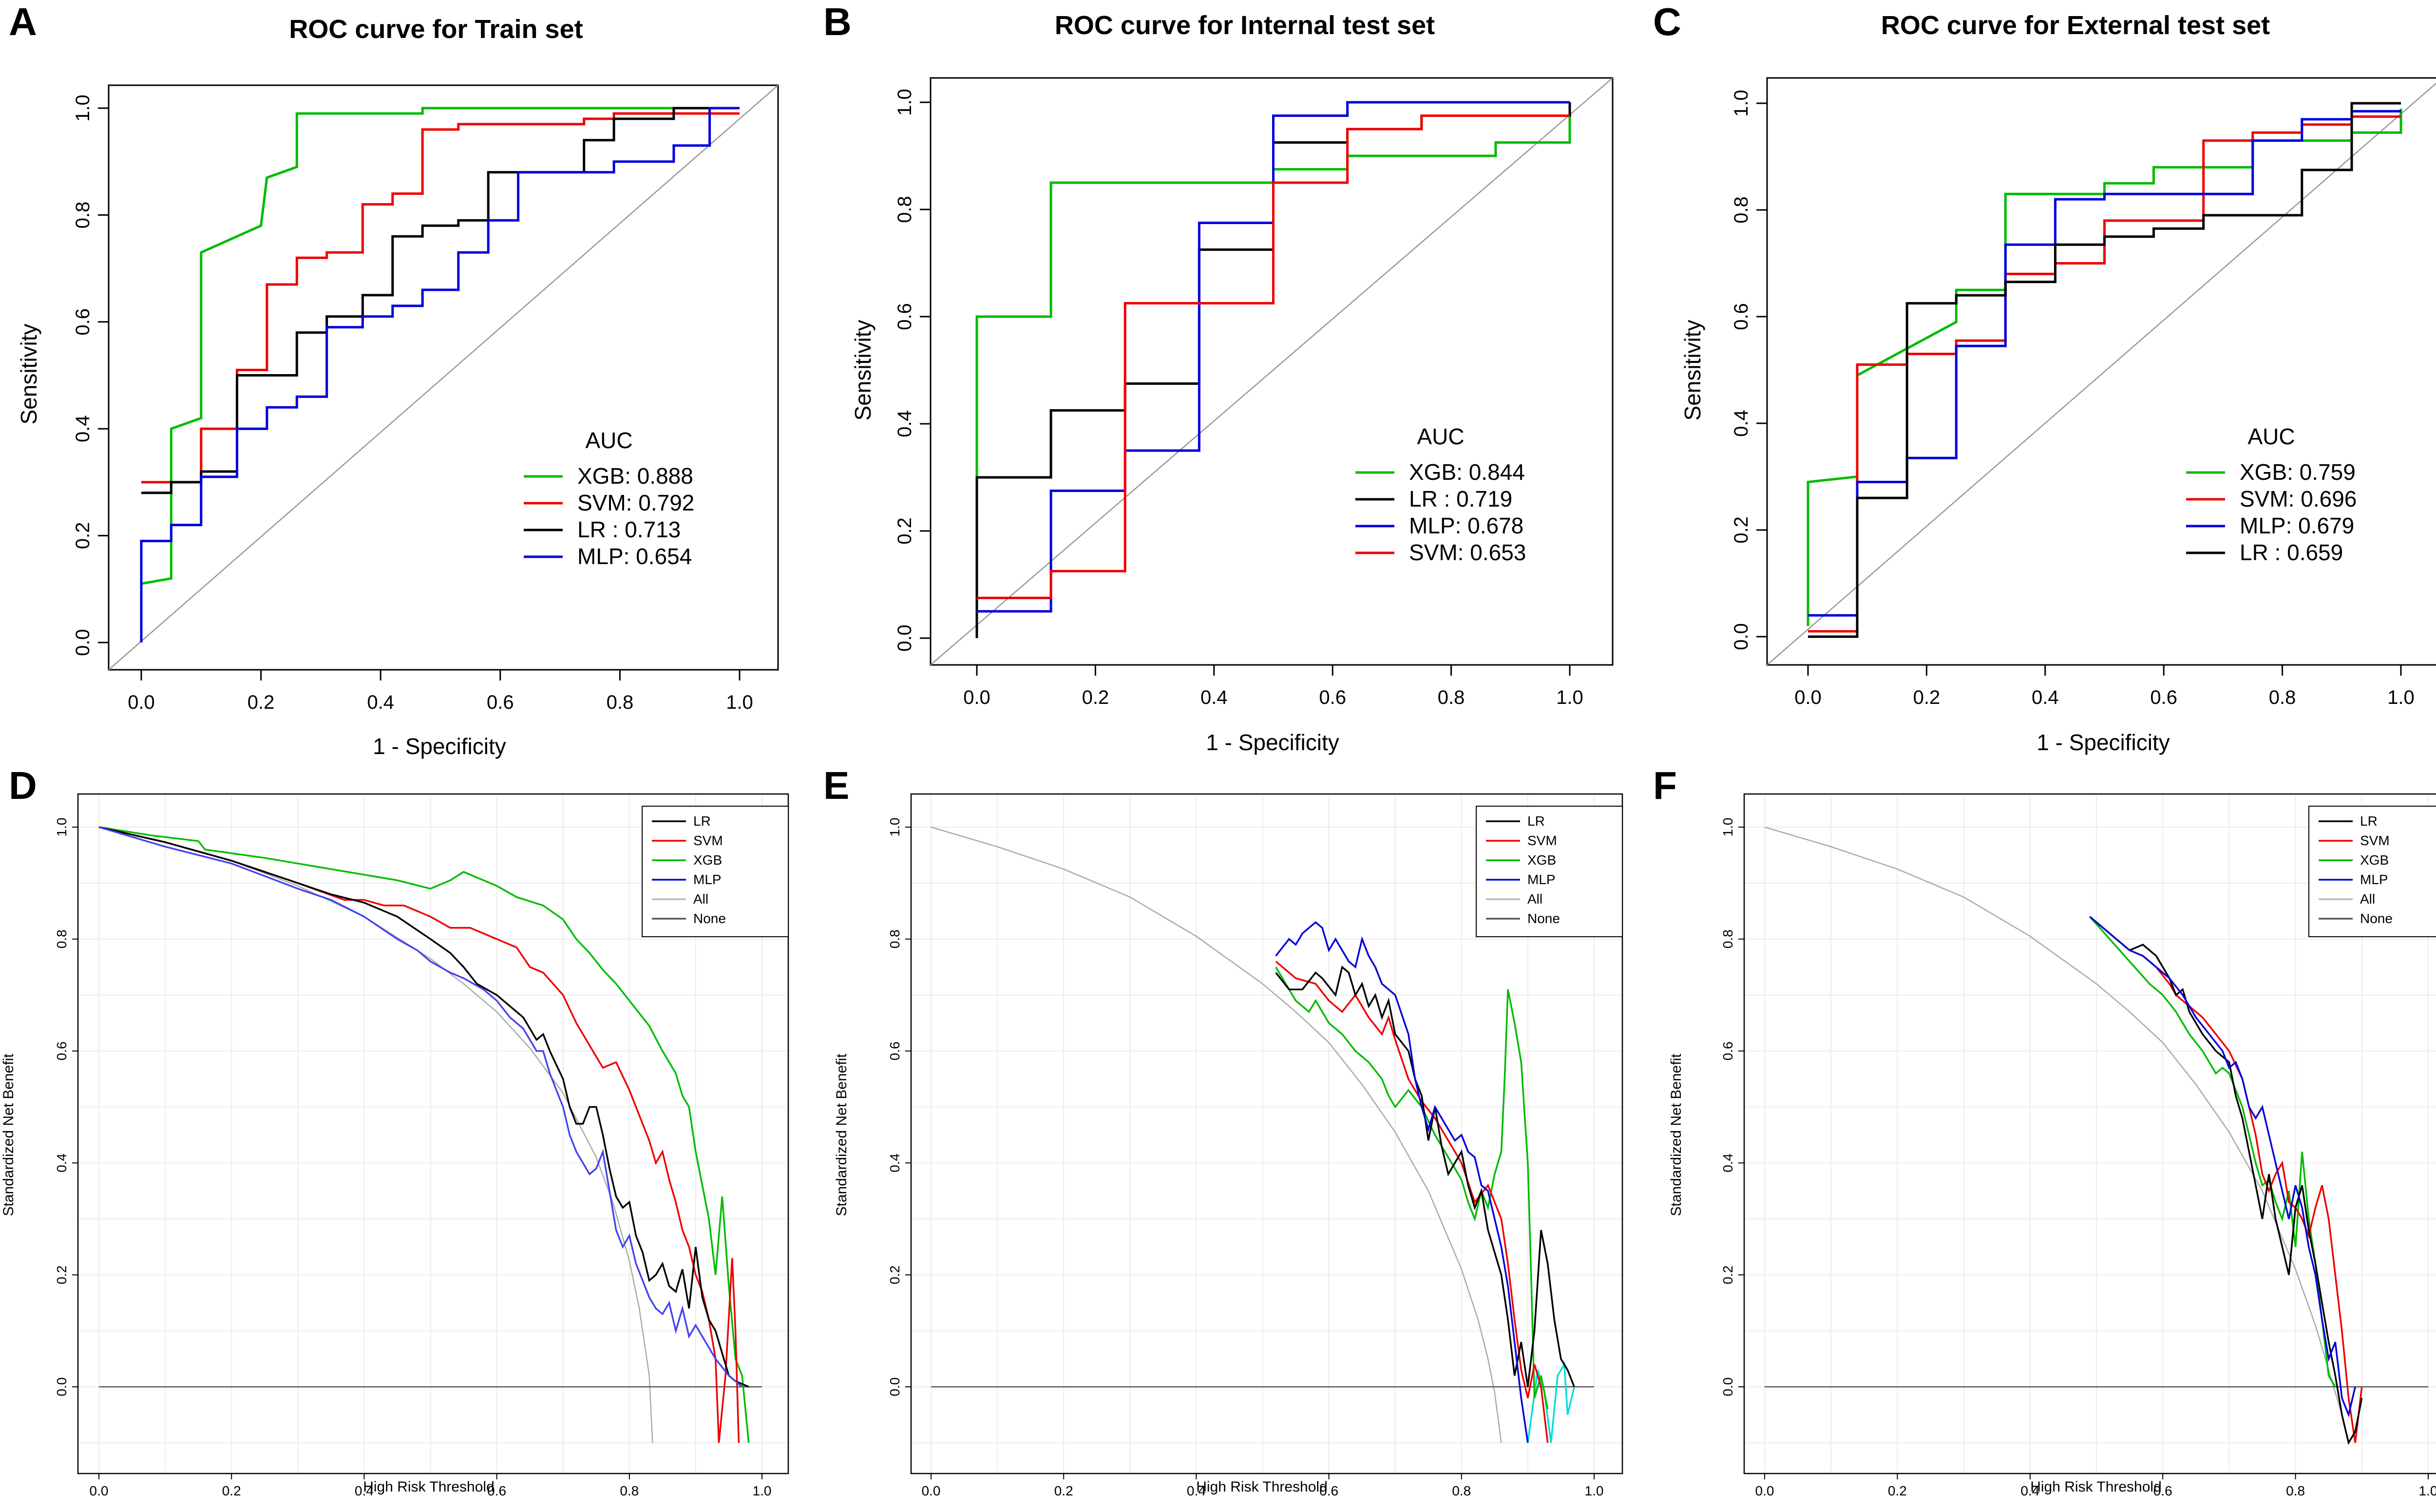  What do you see at coordinates (709, 919) in the screenshot?
I see `panel-d-legend-label: None` at bounding box center [709, 919].